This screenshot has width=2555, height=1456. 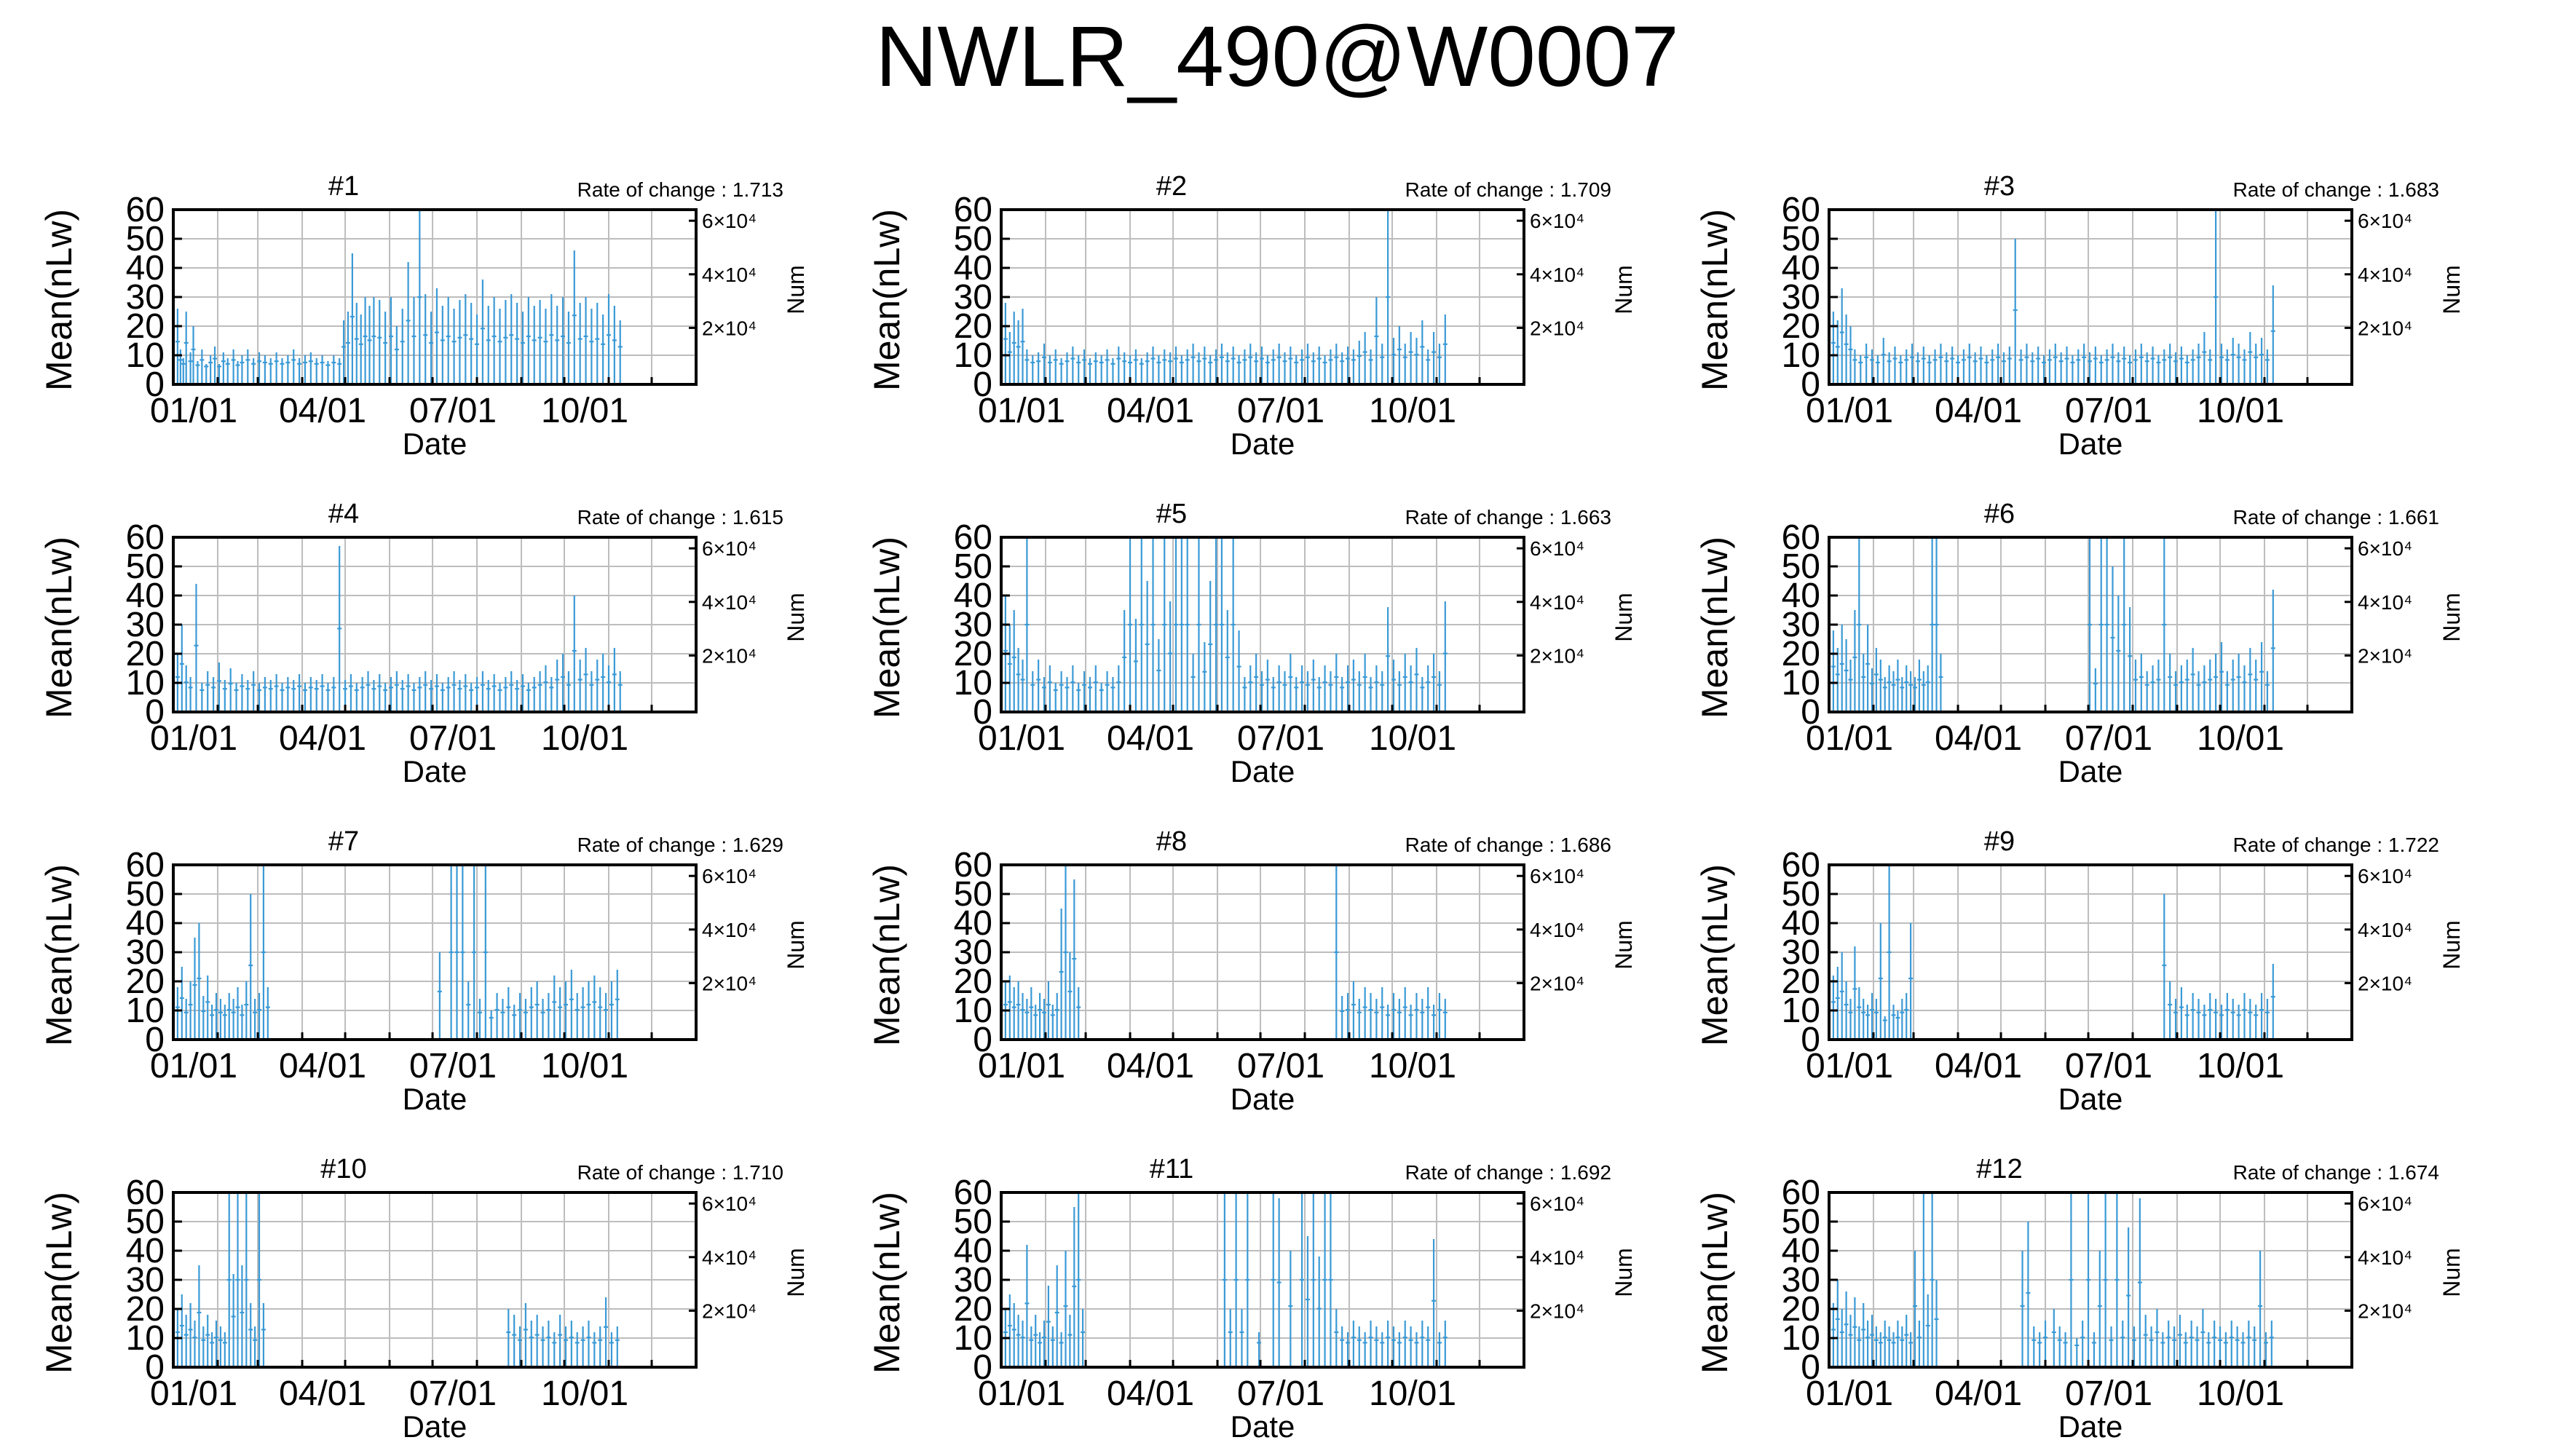 I want to click on panel-title: #9, so click(x=1999, y=841).